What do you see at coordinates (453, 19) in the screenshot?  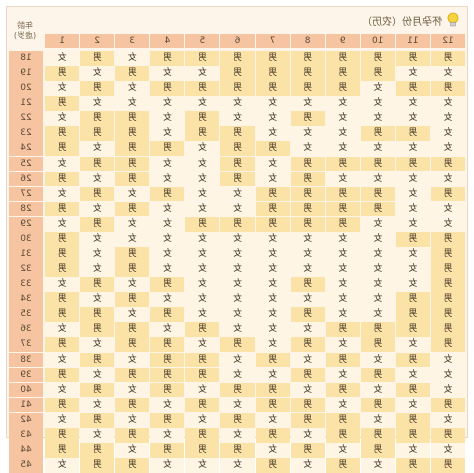 I see `lightbulb-icon` at bounding box center [453, 19].